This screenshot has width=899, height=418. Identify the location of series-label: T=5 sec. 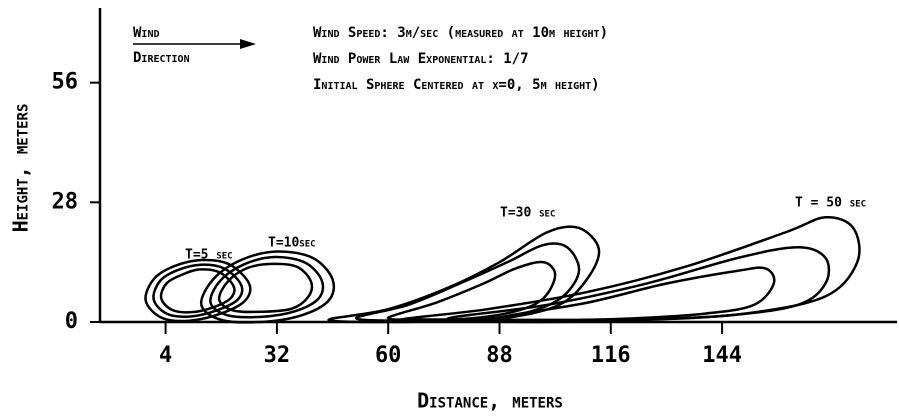
(209, 255).